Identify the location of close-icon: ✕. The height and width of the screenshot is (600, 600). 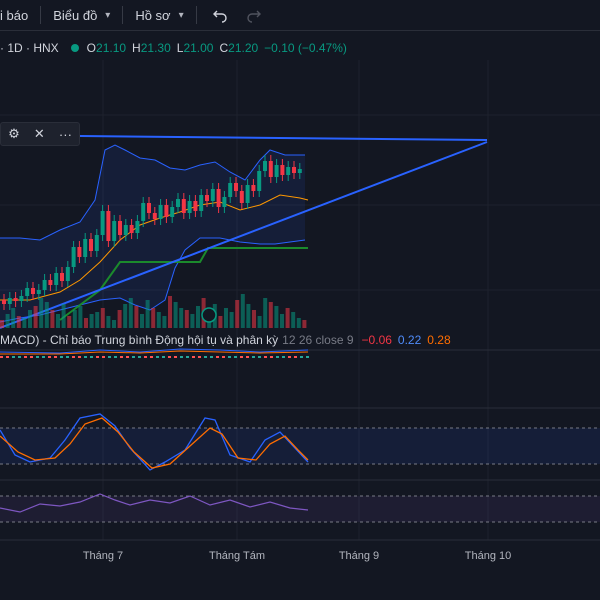
(39, 133).